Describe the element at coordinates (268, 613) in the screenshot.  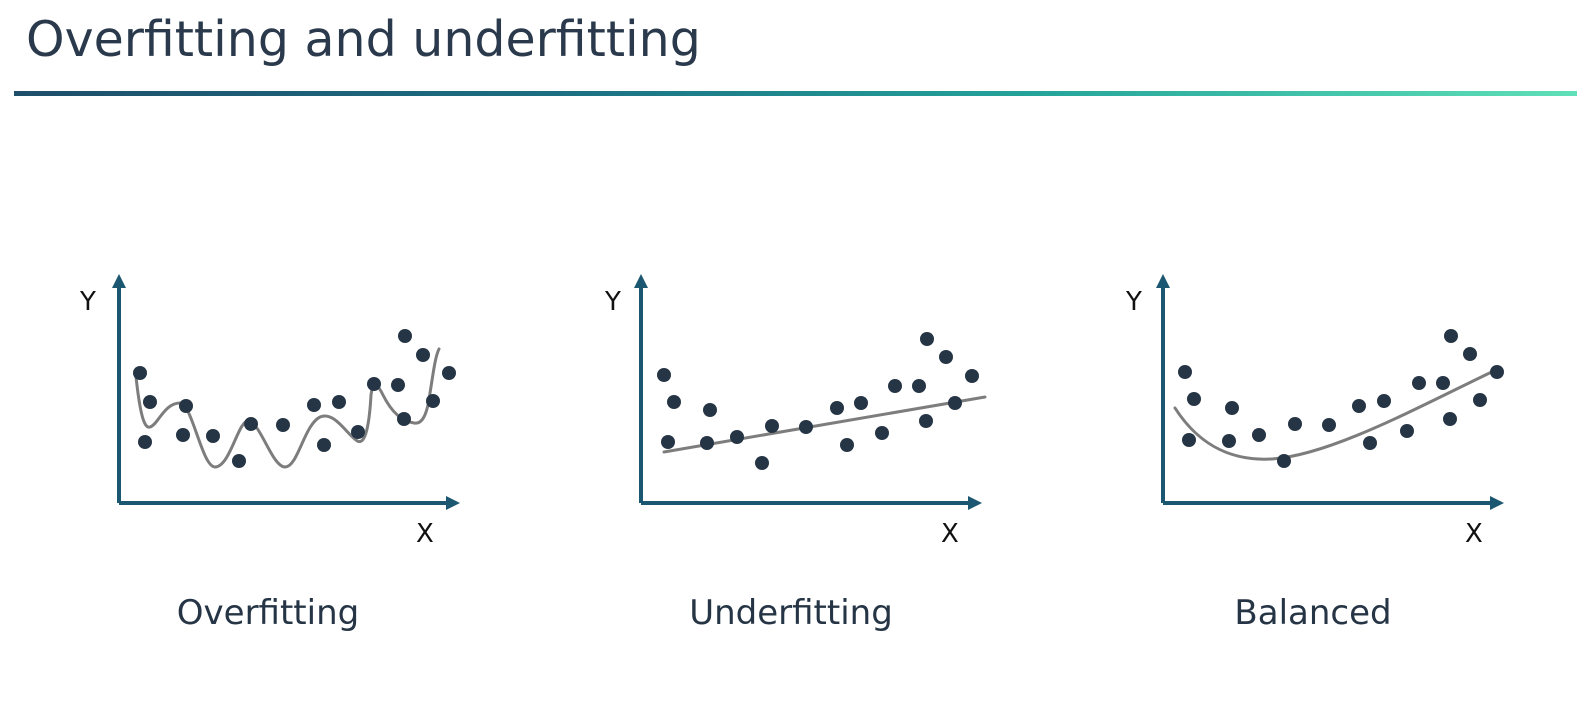
I see `overfitting-caption: Overfitting` at that location.